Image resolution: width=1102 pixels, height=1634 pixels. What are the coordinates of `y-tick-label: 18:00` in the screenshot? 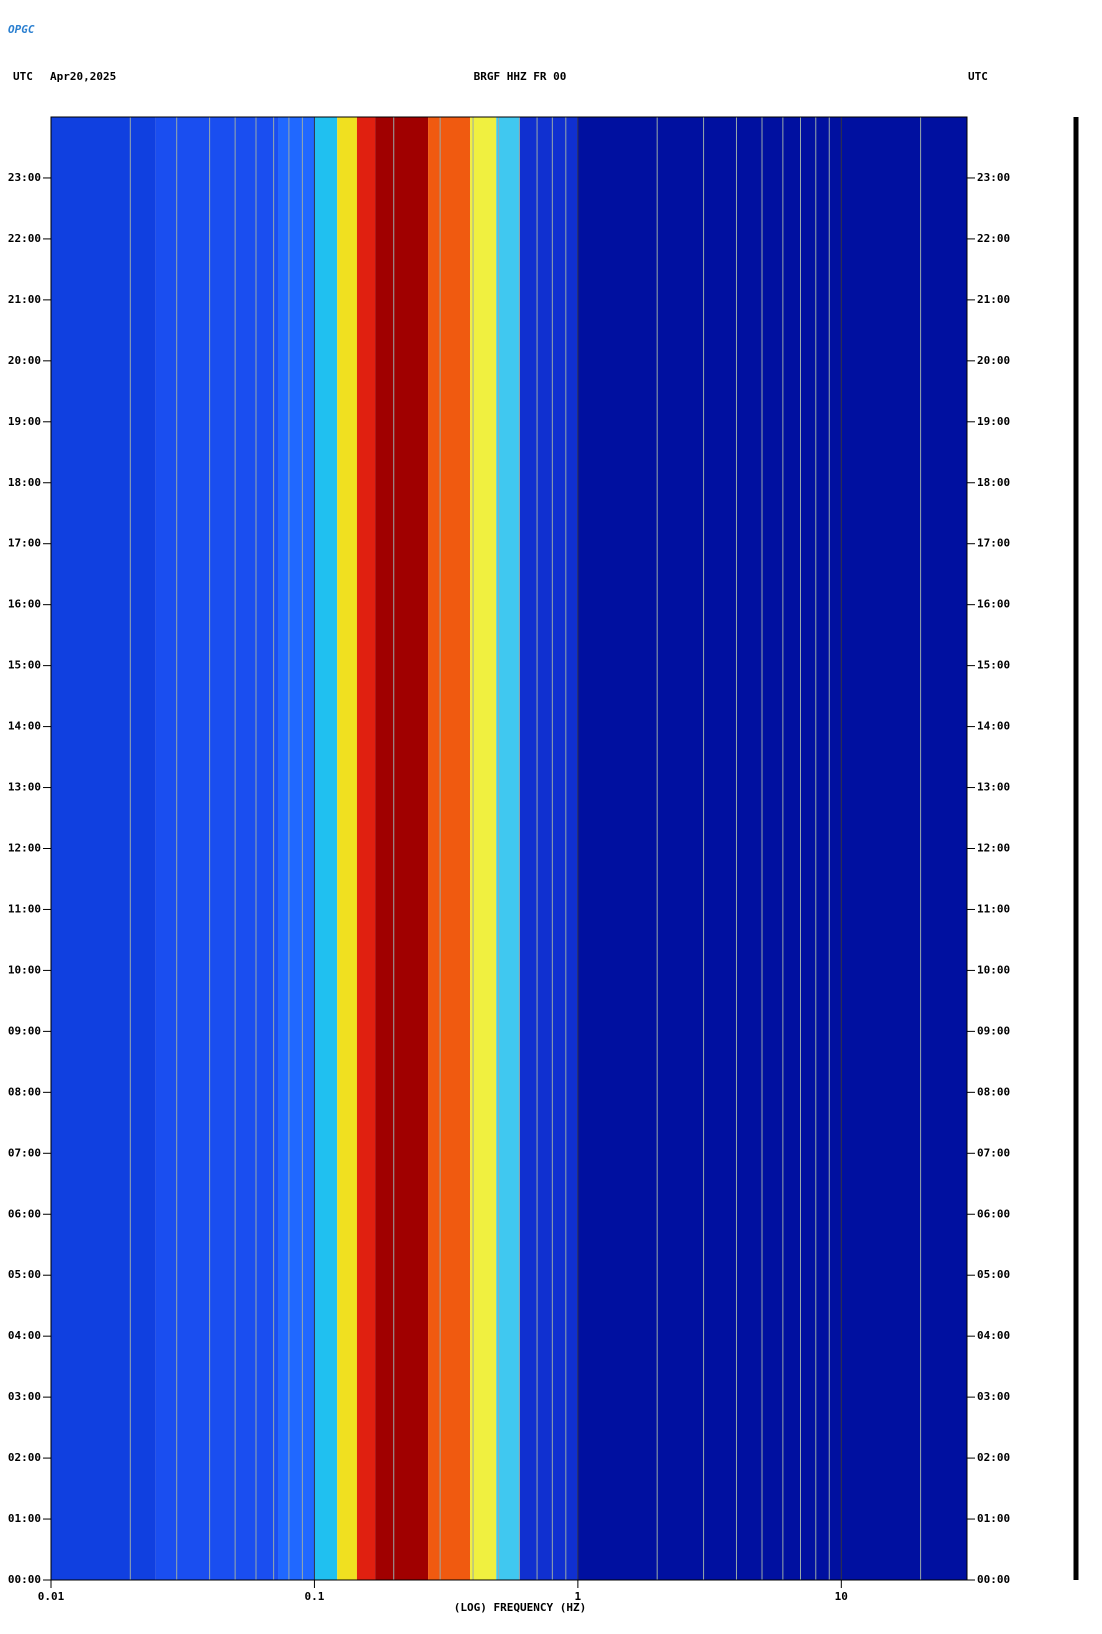 It's located at (24, 482).